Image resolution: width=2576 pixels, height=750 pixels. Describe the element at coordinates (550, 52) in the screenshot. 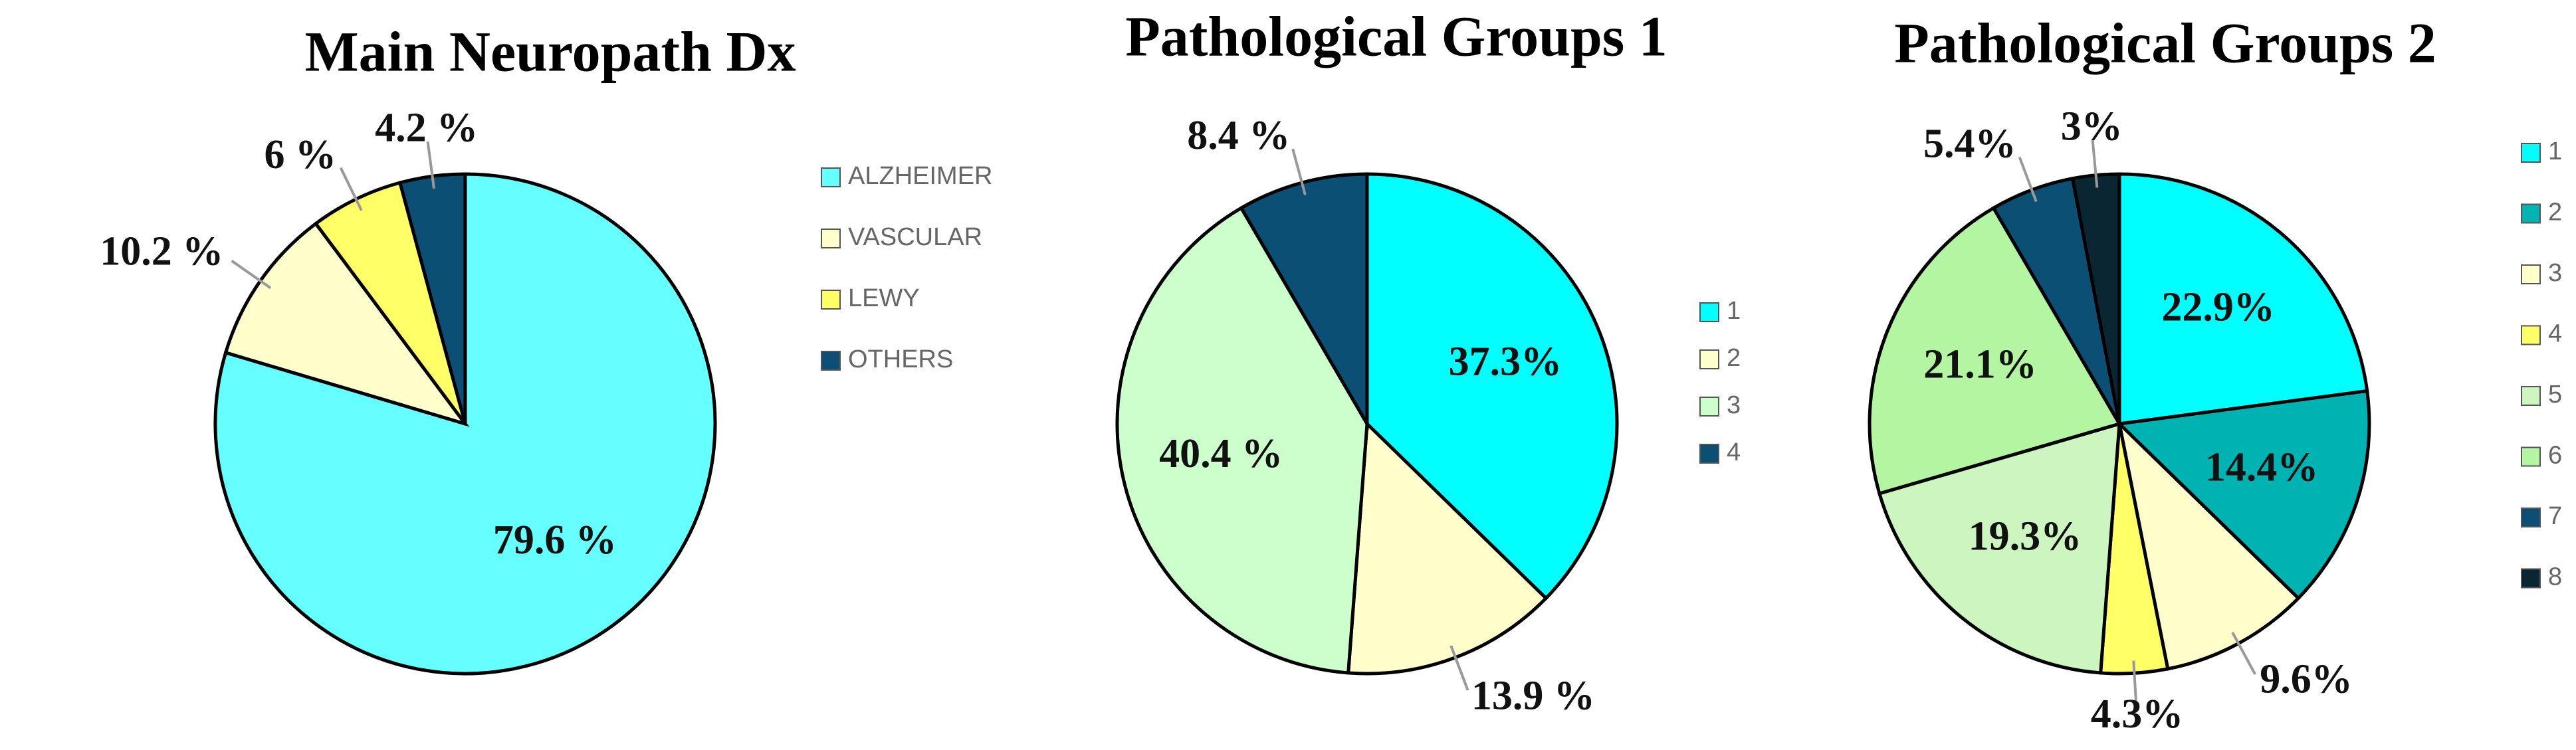

I see `chart-title: Main Neuropath Dx` at that location.